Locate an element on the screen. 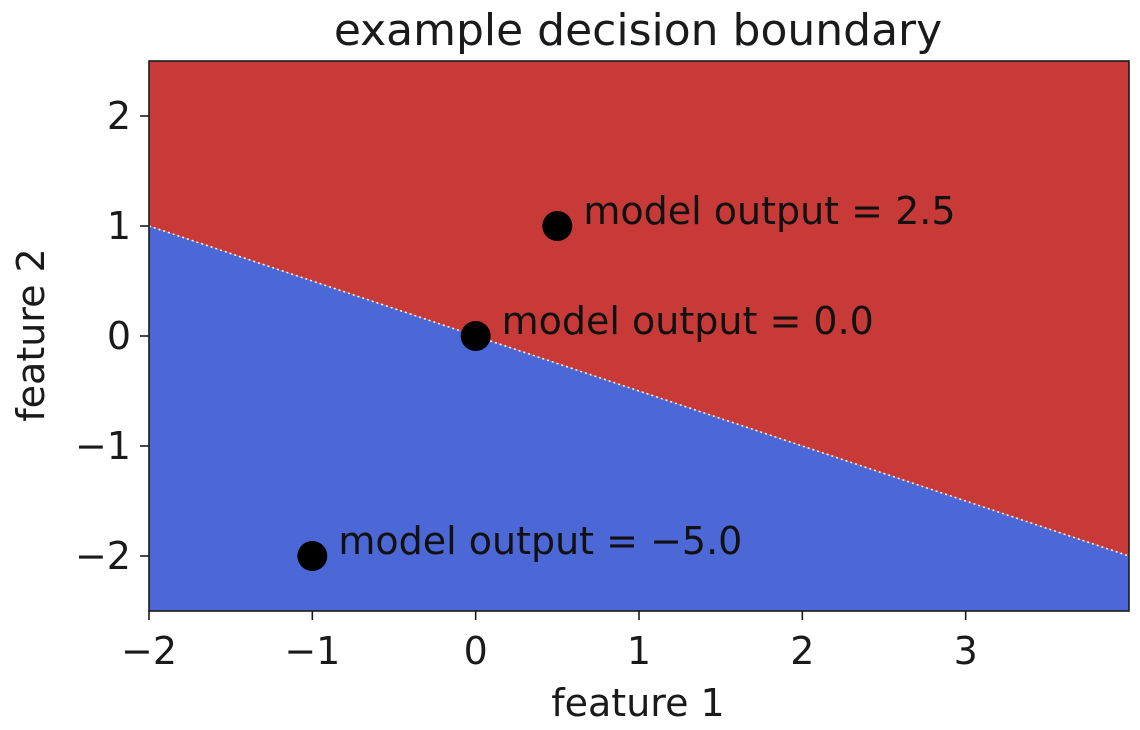 This screenshot has width=1140, height=730. y-axis-label: feature 2 is located at coordinates (31, 334).